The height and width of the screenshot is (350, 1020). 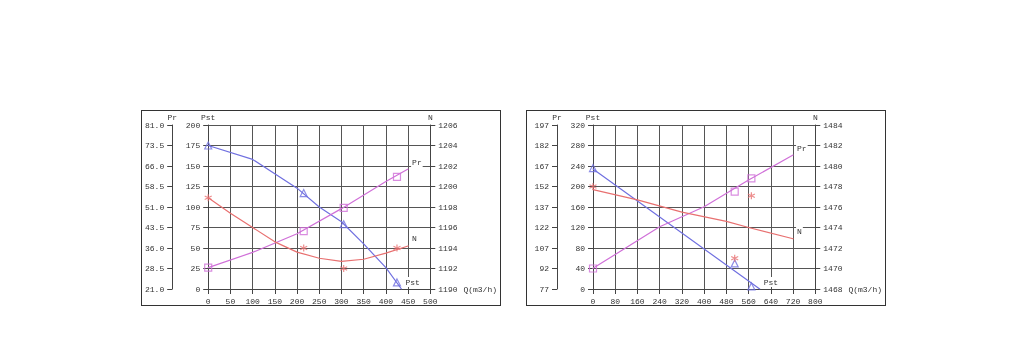 I want to click on y3-tick-label: 21.0, so click(x=155, y=289).